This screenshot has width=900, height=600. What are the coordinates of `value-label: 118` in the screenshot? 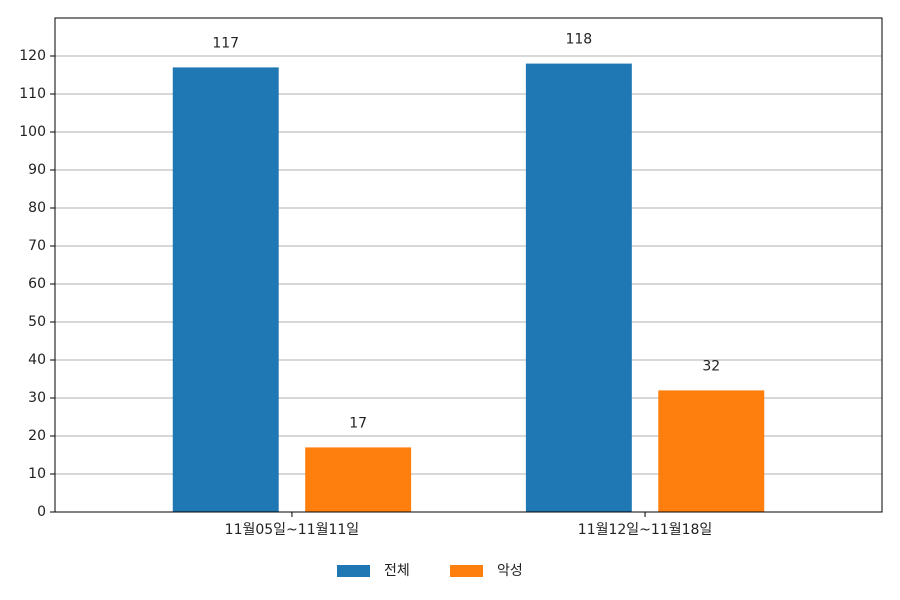 It's located at (578, 40).